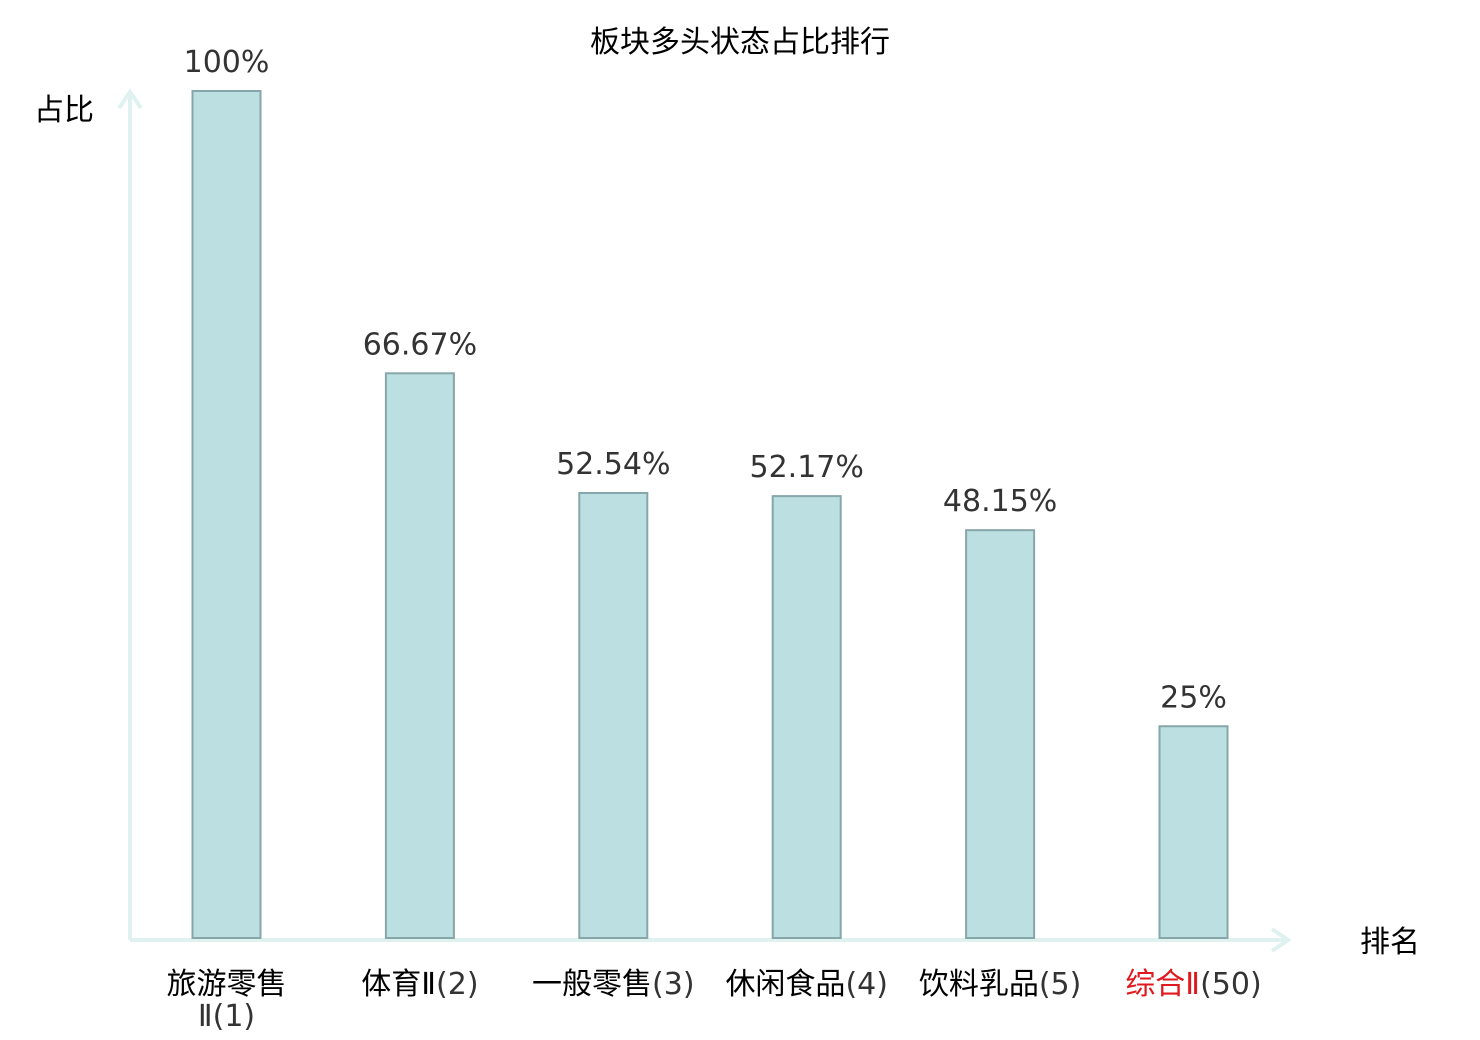 This screenshot has height=1040, width=1480. I want to click on bar-value-label: 66.67%, so click(420, 344).